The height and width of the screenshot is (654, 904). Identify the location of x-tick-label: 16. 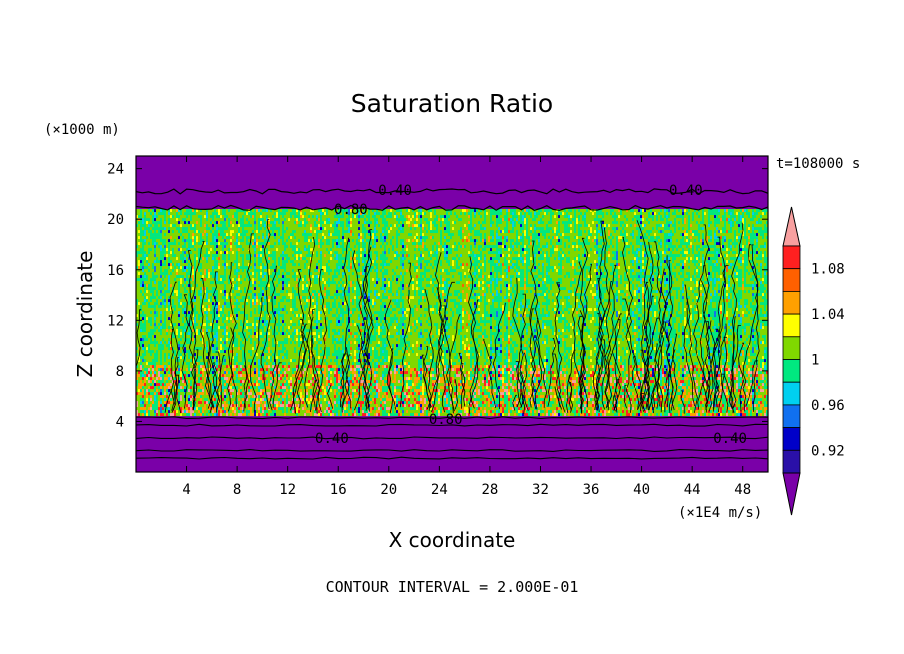
(338, 490).